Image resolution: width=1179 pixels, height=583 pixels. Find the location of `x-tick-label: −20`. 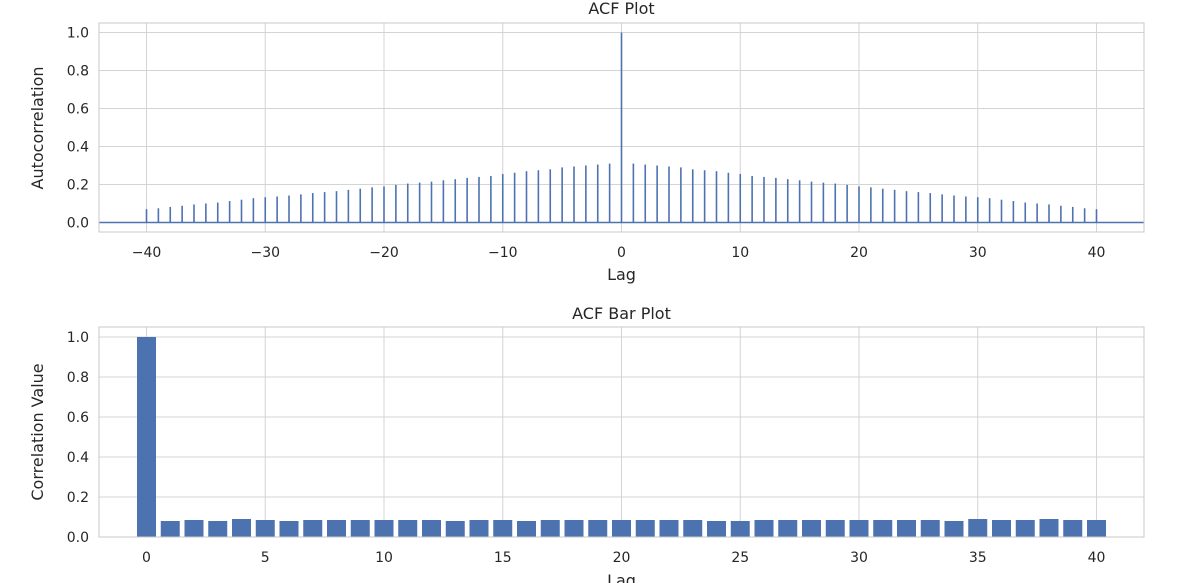

x-tick-label: −20 is located at coordinates (384, 253).